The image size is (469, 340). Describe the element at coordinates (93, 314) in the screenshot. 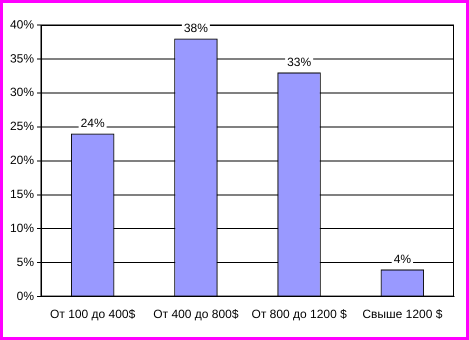

I see `x-tick-label: От 100 до 400$` at that location.